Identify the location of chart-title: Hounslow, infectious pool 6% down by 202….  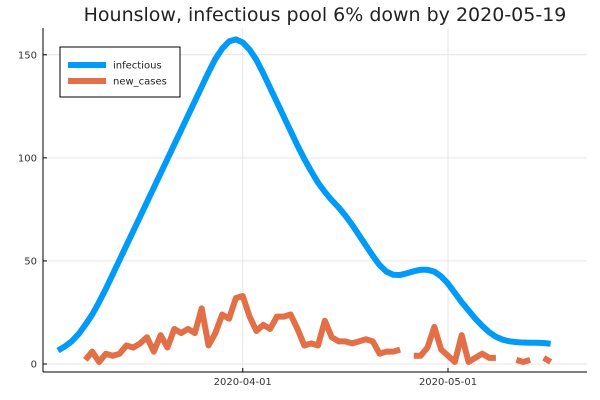
(325, 15).